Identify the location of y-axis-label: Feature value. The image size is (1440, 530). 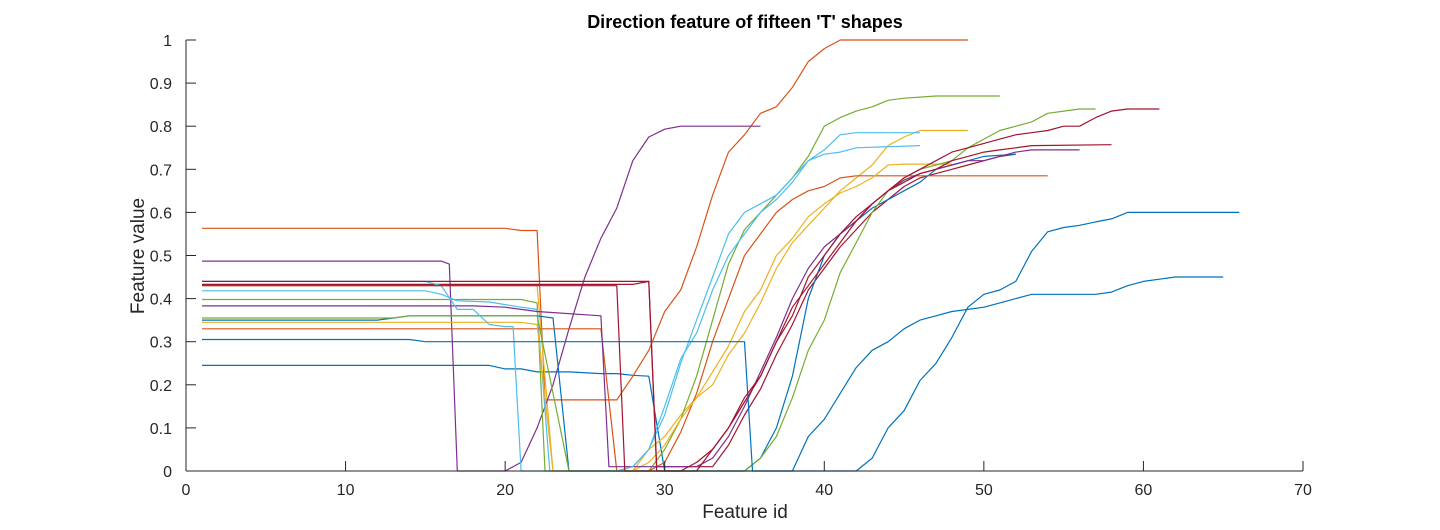
(138, 256).